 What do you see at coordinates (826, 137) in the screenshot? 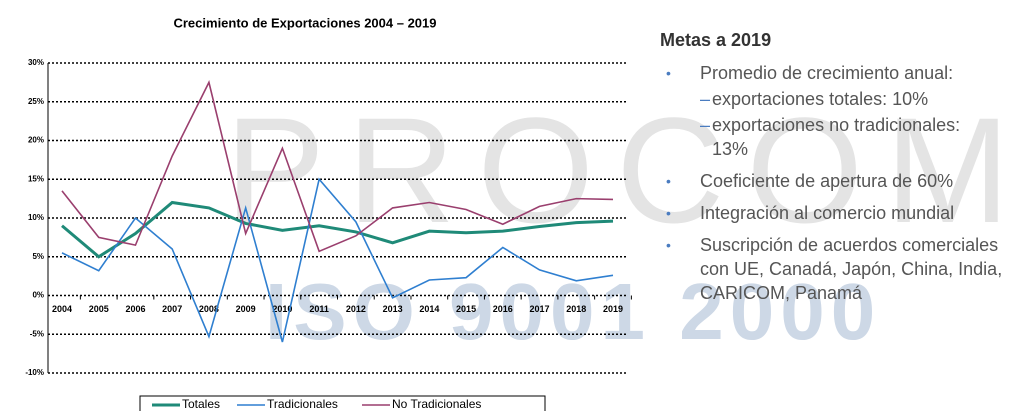
I see `goal-subitem: exportaciones no tradicionales: 13%` at bounding box center [826, 137].